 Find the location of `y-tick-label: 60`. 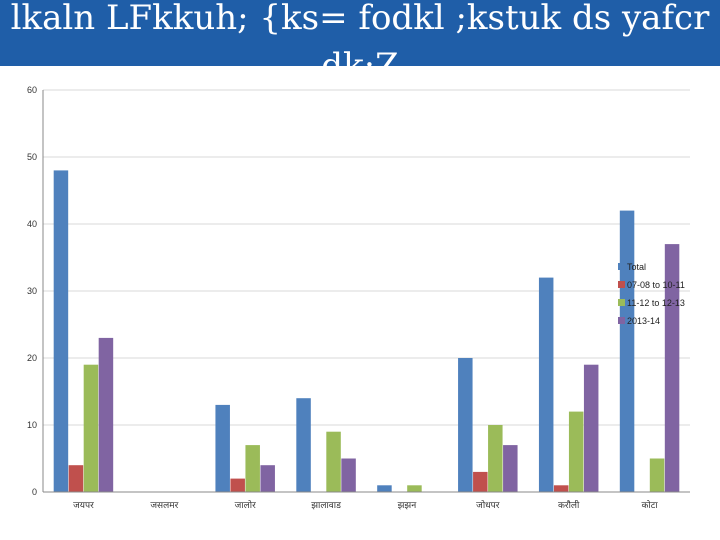

y-tick-label: 60 is located at coordinates (32, 90).